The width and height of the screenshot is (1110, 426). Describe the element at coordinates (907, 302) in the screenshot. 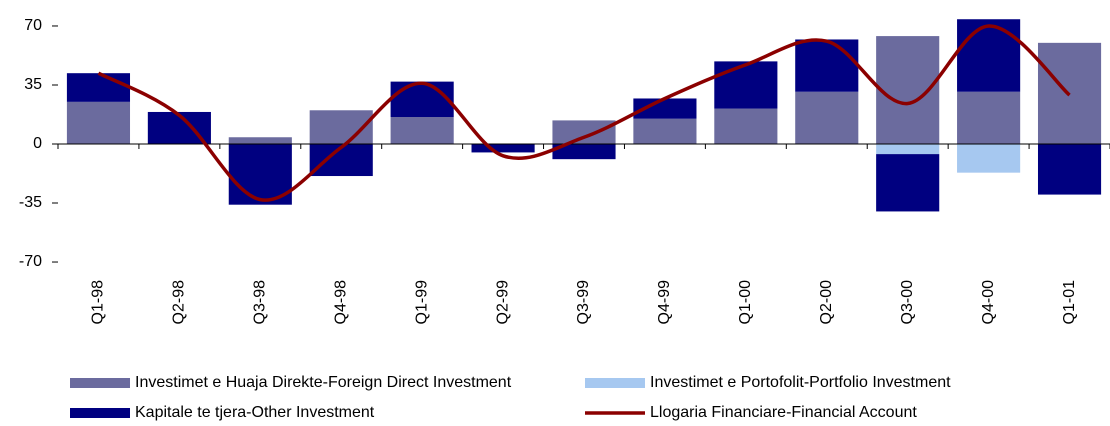

I see `x-tick-label: Q3-00` at that location.